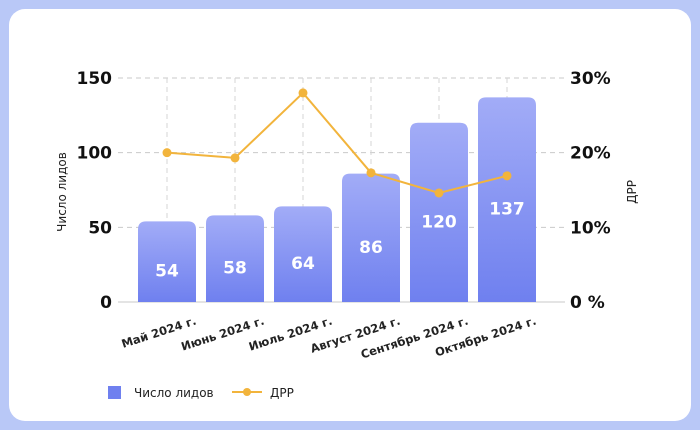  Describe the element at coordinates (174, 393) in the screenshot. I see `legend-label-bar: Число лидов` at that location.